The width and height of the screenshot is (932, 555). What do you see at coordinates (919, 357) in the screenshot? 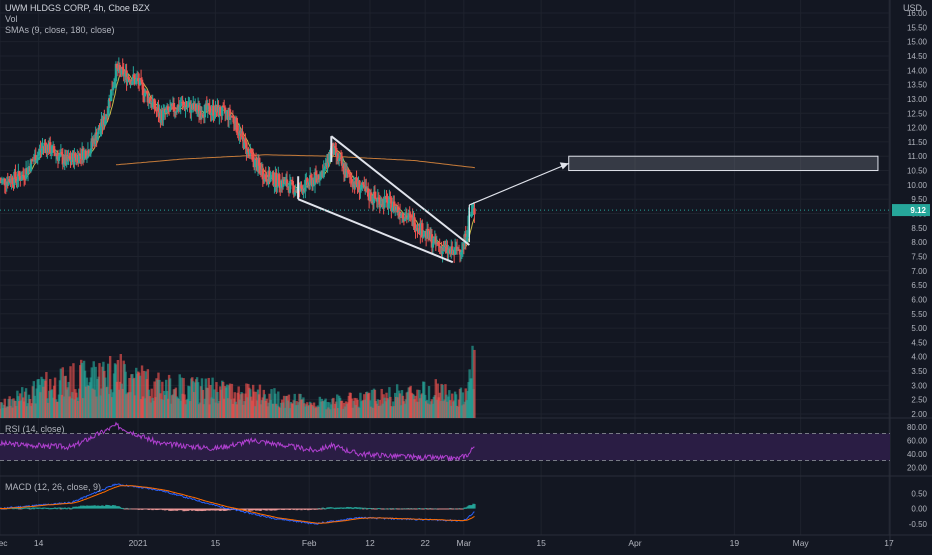
I see `price-tick-label-4: 4.00` at bounding box center [919, 357].